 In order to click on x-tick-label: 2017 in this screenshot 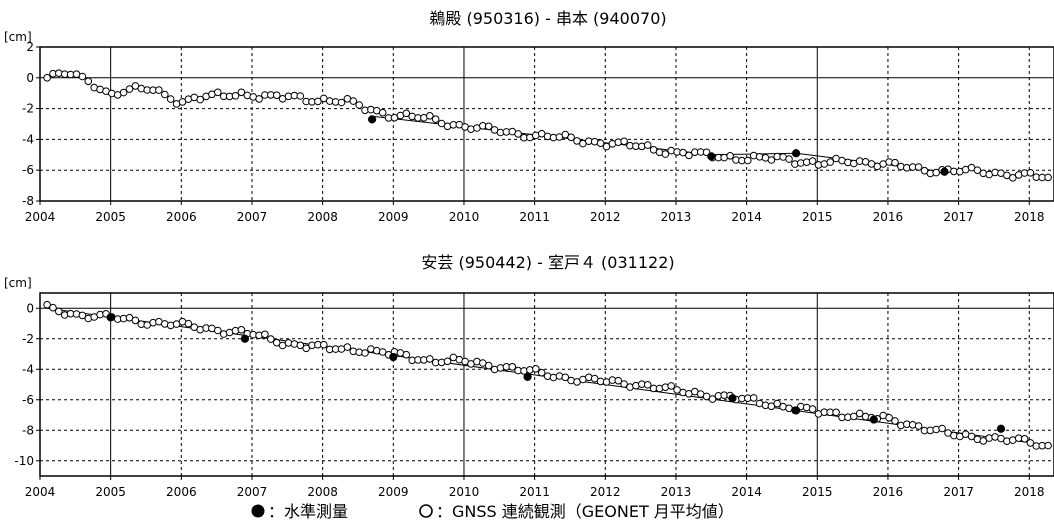, I will do `click(958, 492)`.